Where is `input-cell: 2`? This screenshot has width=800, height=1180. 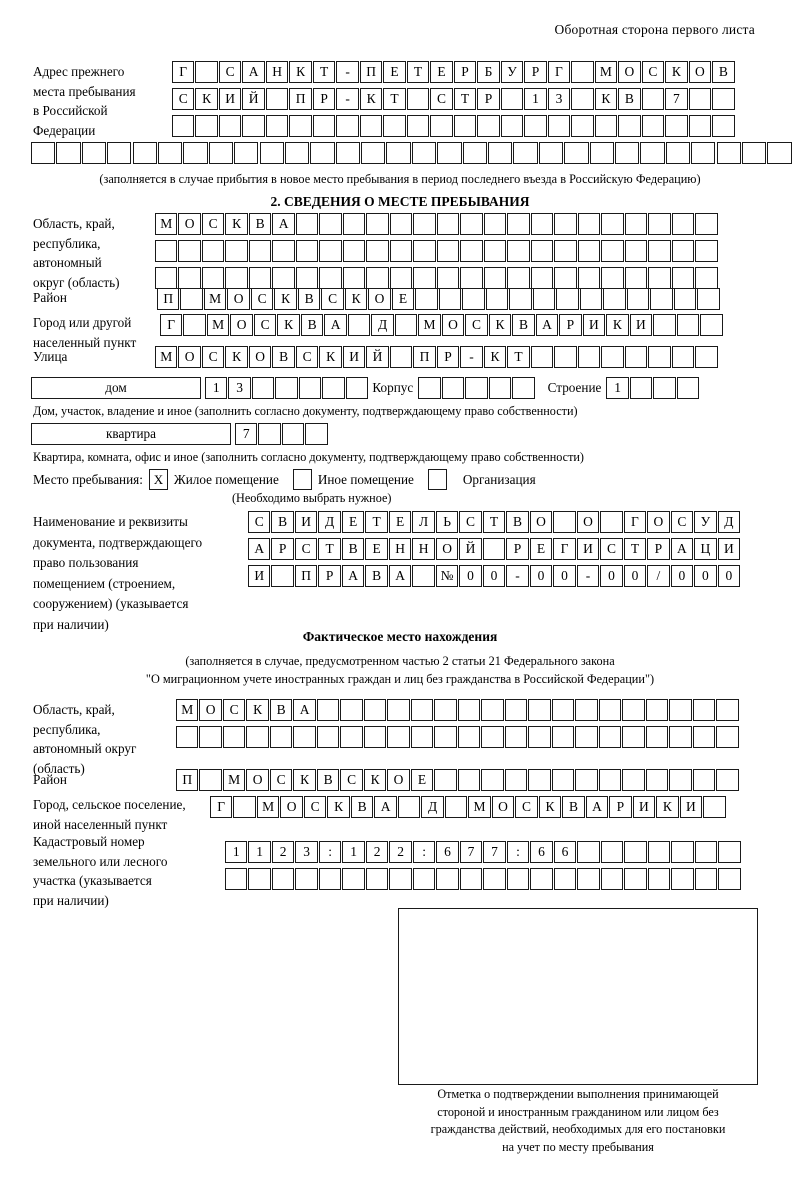 input-cell: 2 is located at coordinates (283, 852).